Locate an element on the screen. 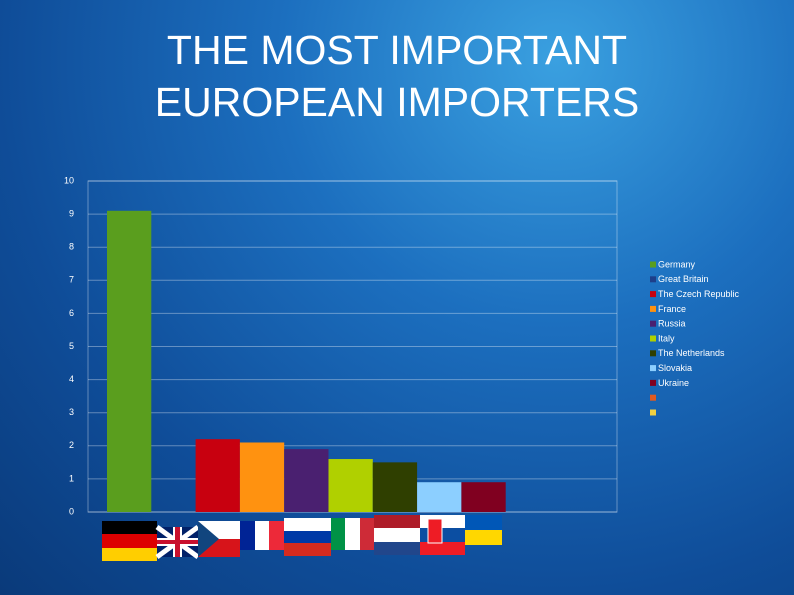 Image resolution: width=794 pixels, height=595 pixels. flags is located at coordinates (302, 538).